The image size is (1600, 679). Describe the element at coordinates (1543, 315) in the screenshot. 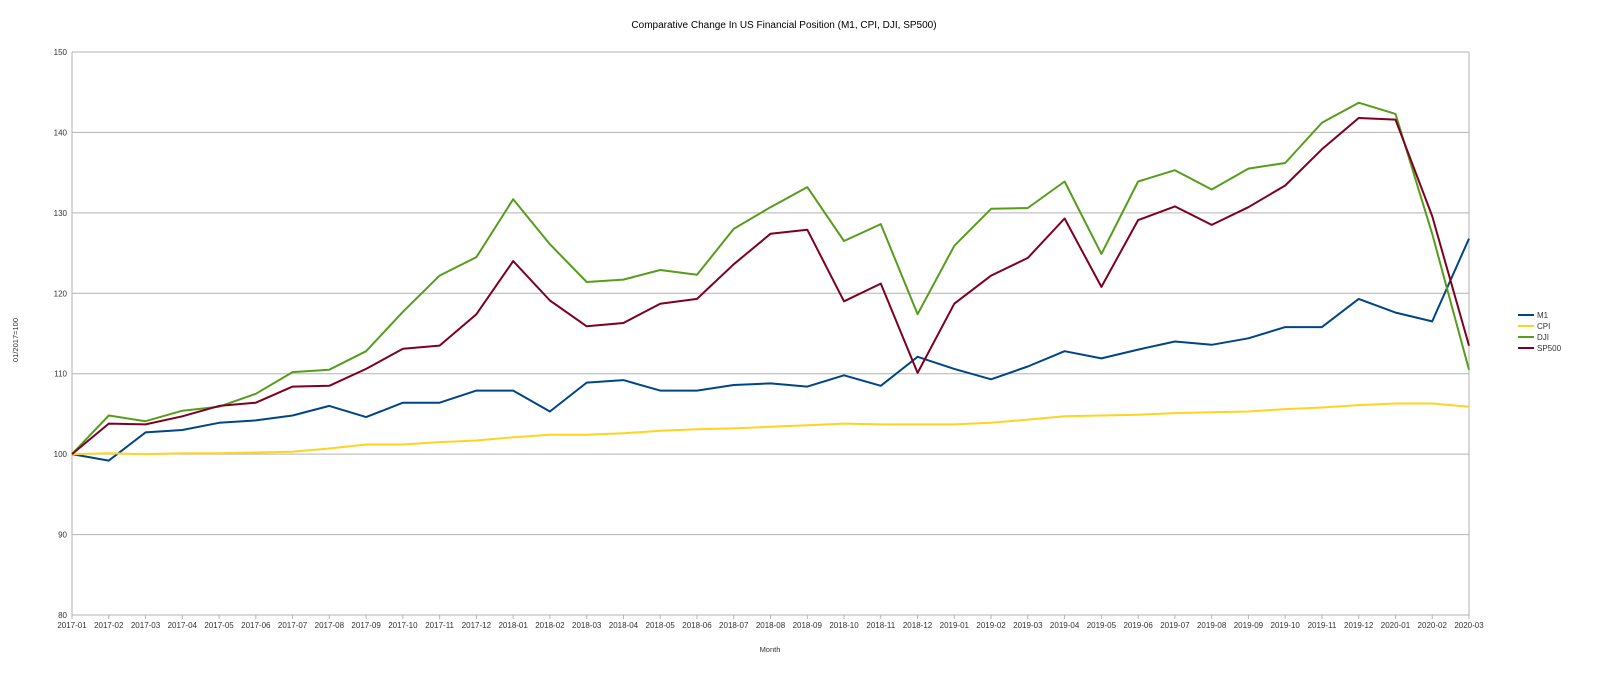

I see `legend-label-m1: M1` at that location.